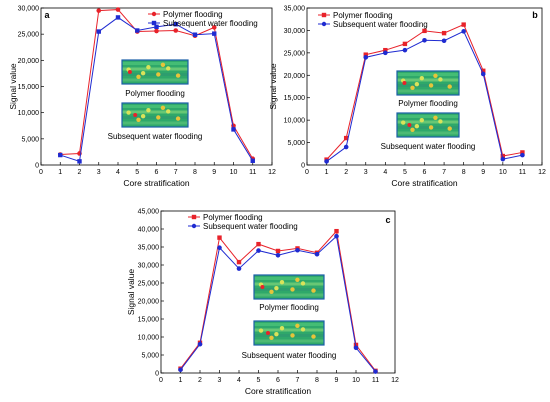 The image size is (550, 402). What do you see at coordinates (149, 212) in the screenshot?
I see `y-tick-label: 45,000` at bounding box center [149, 212].